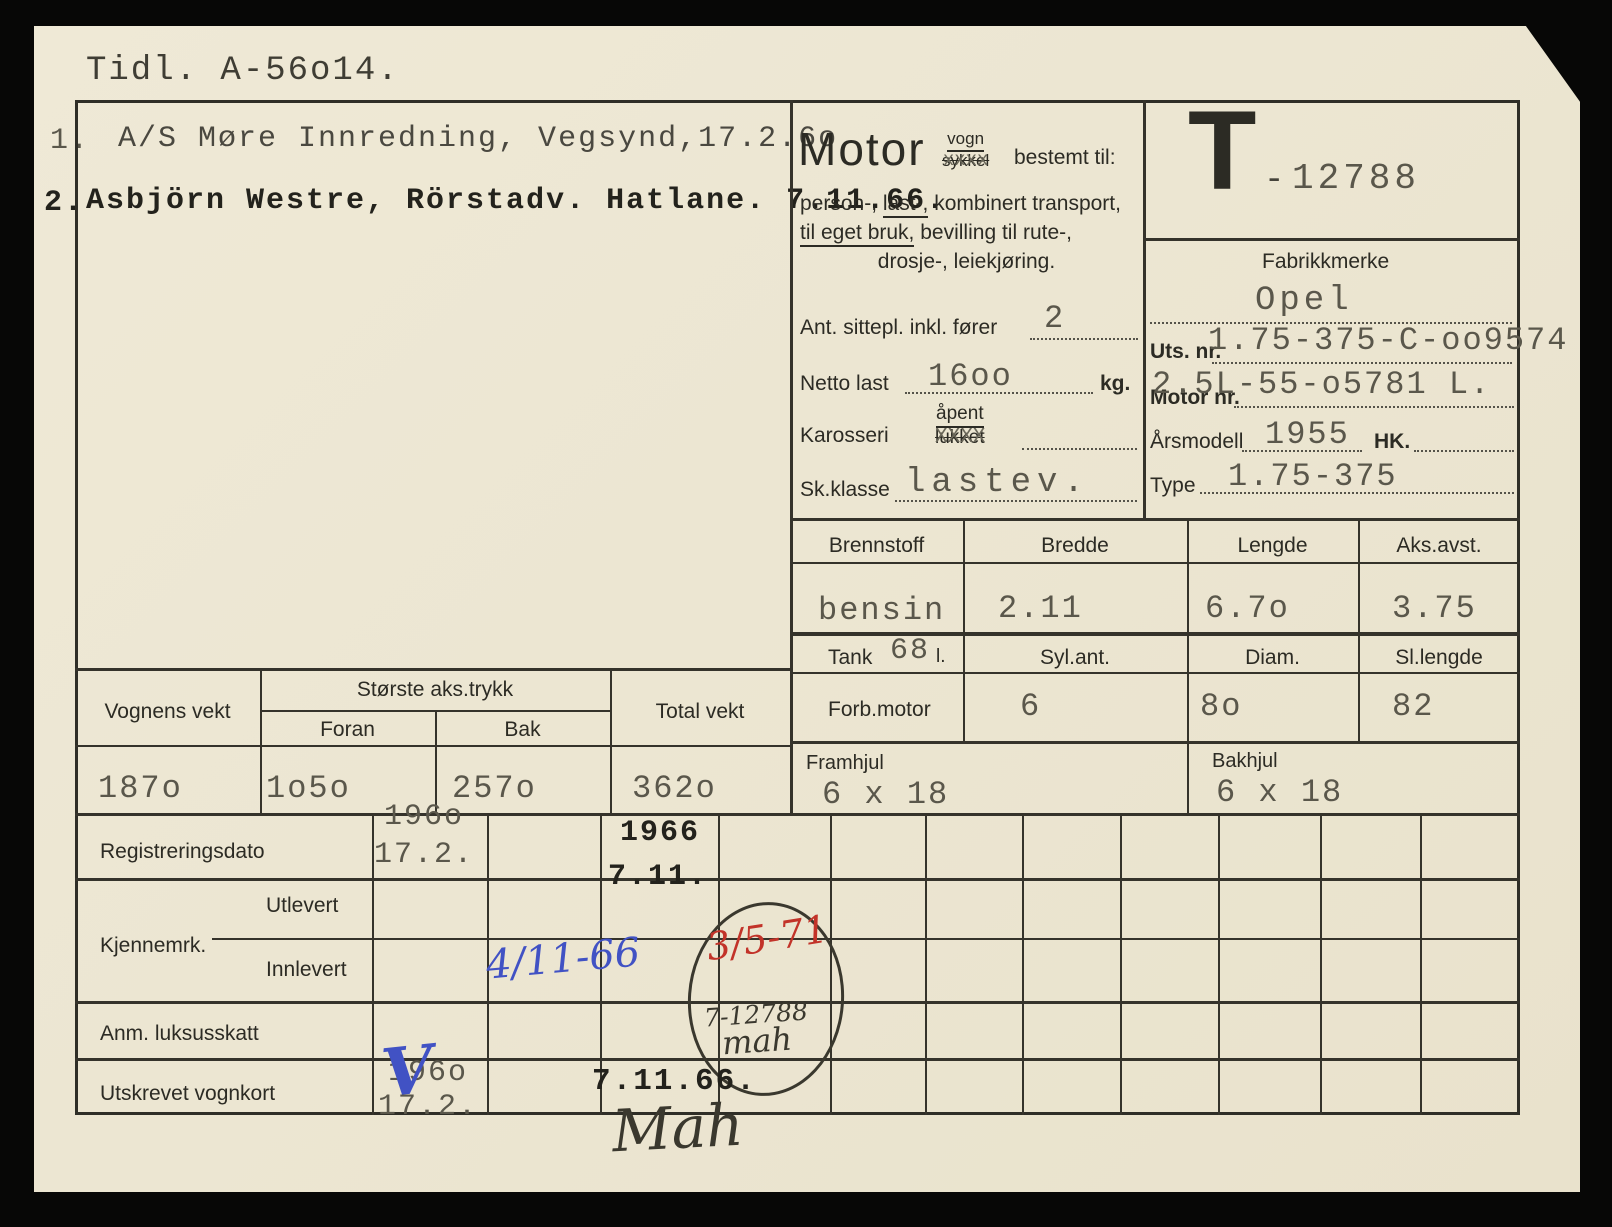 This screenshot has height=1227, width=1612. What do you see at coordinates (997, 483) in the screenshot?
I see `skklasse-value: lastev.` at bounding box center [997, 483].